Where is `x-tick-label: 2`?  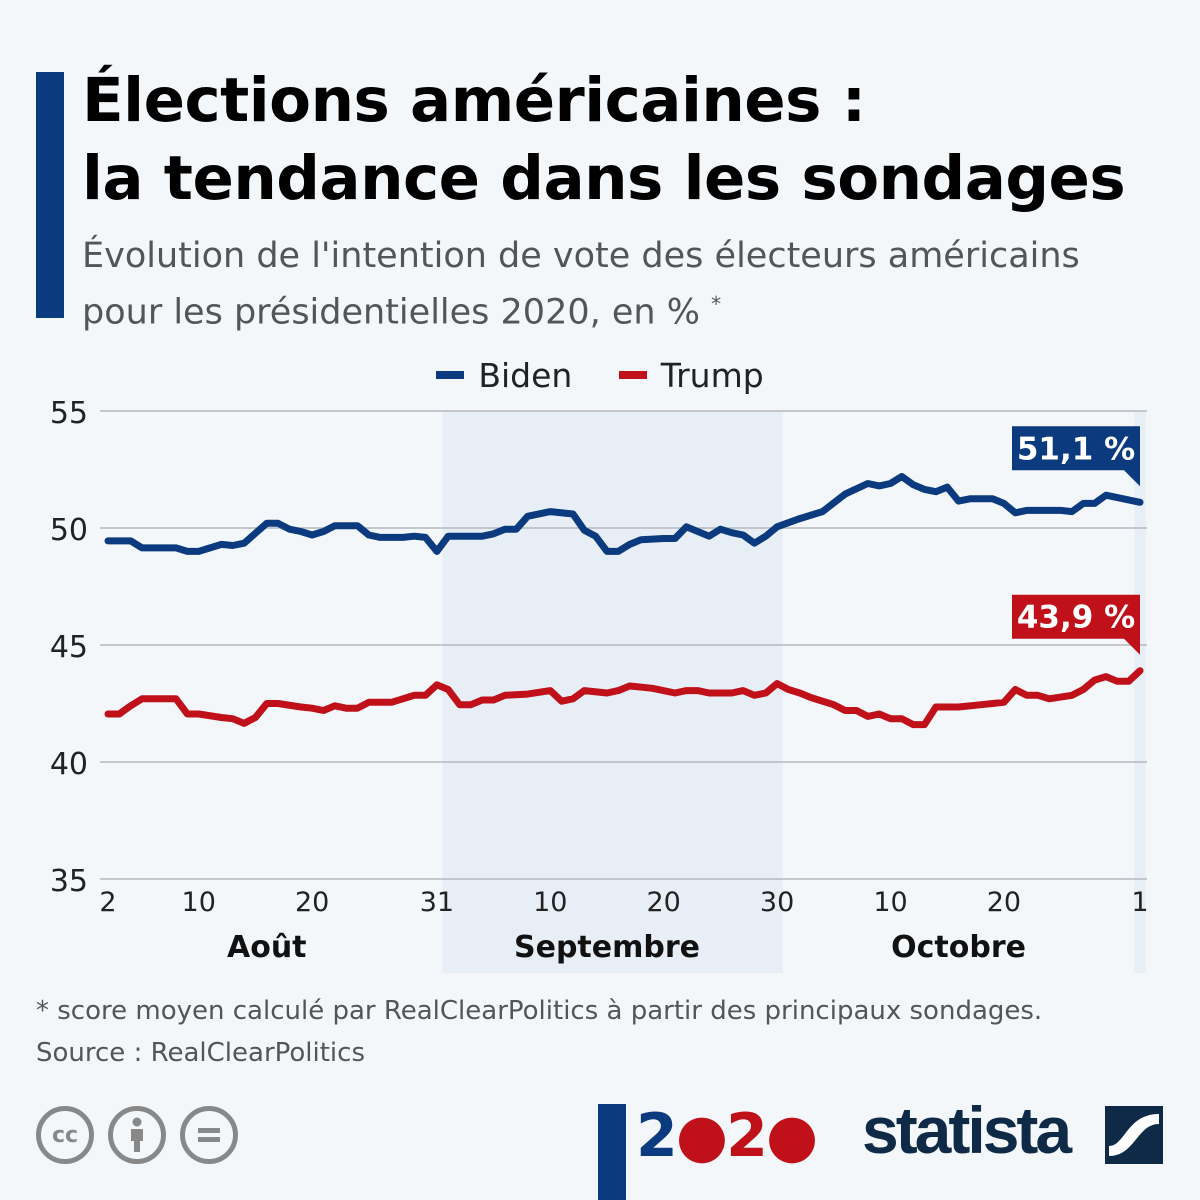 x-tick-label: 2 is located at coordinates (107, 902).